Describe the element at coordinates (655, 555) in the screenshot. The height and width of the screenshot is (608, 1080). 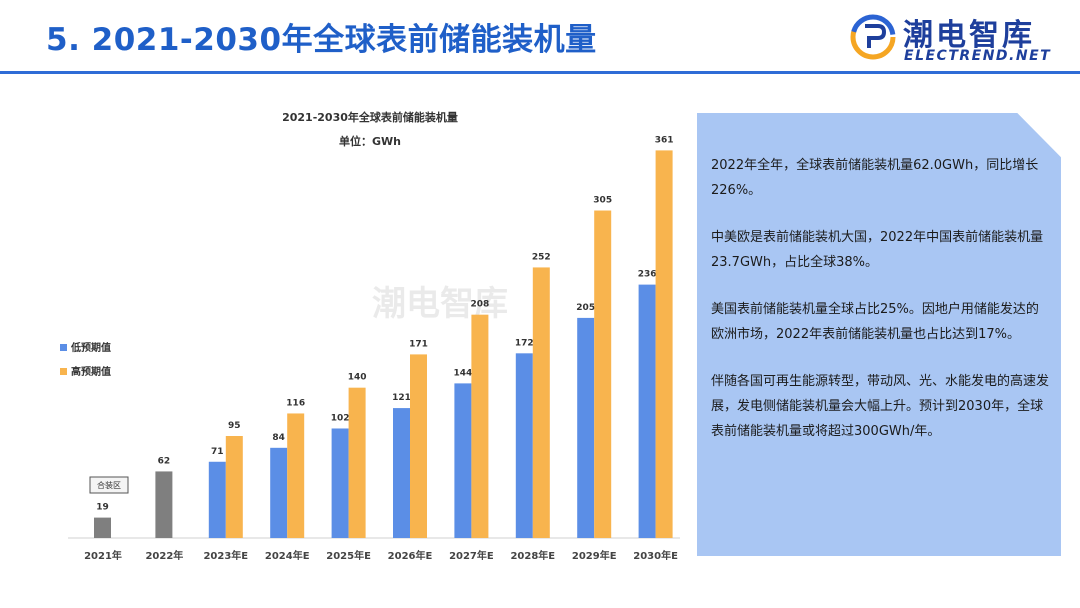
I see `x-tick-label: 2030年E` at that location.